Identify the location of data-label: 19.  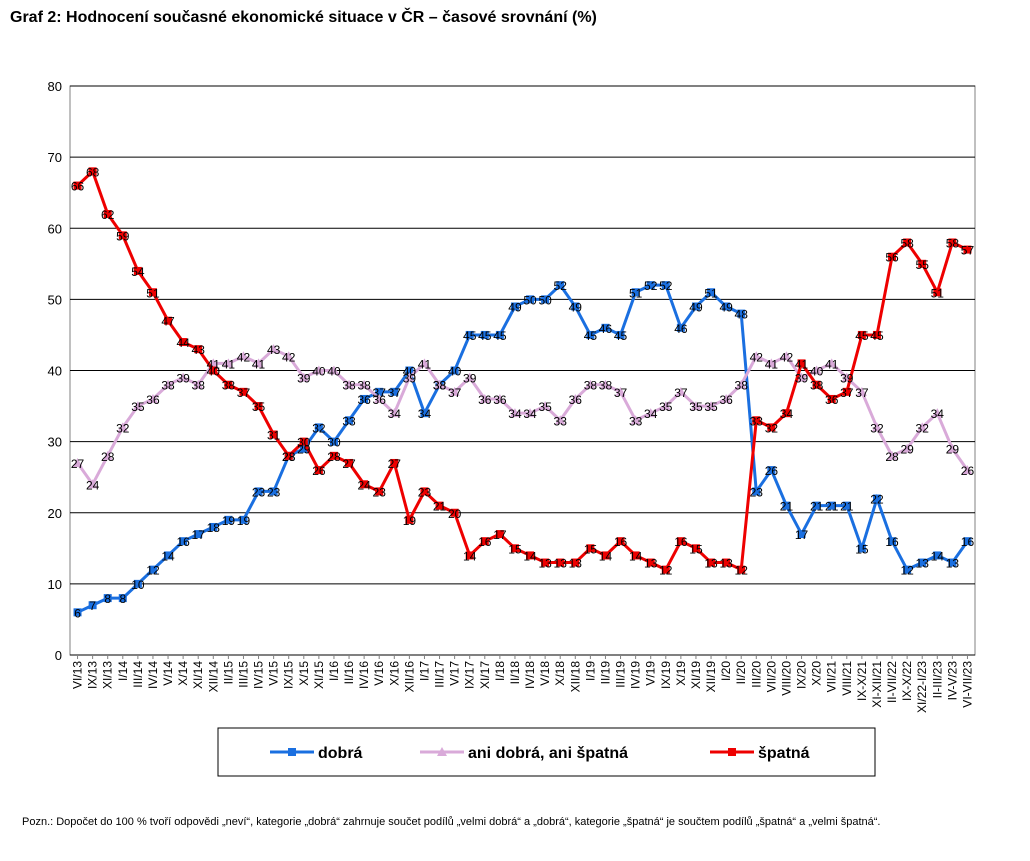
(244, 521).